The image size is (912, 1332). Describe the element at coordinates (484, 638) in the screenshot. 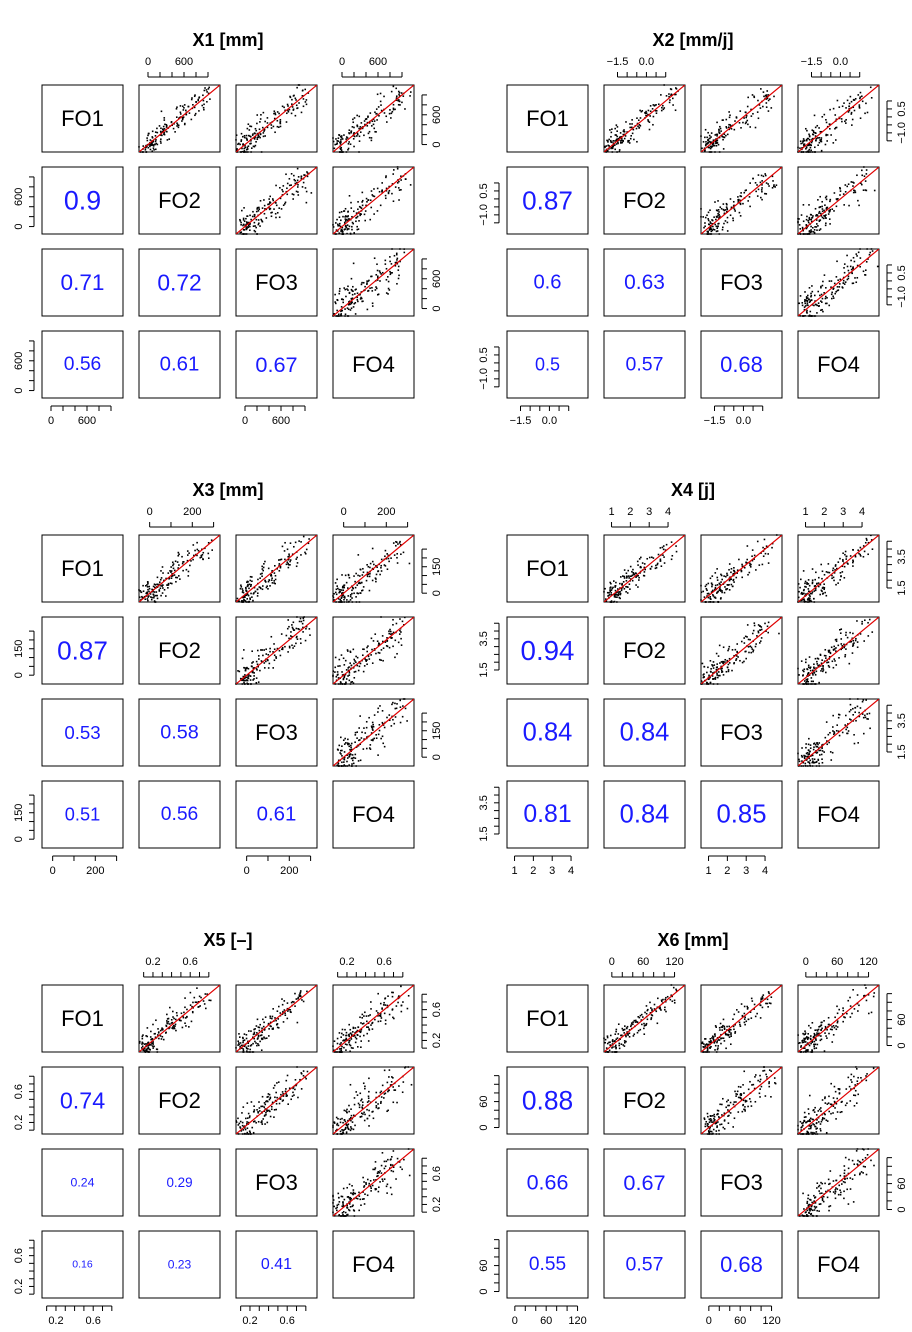

I see `tick-label: 3.5` at that location.